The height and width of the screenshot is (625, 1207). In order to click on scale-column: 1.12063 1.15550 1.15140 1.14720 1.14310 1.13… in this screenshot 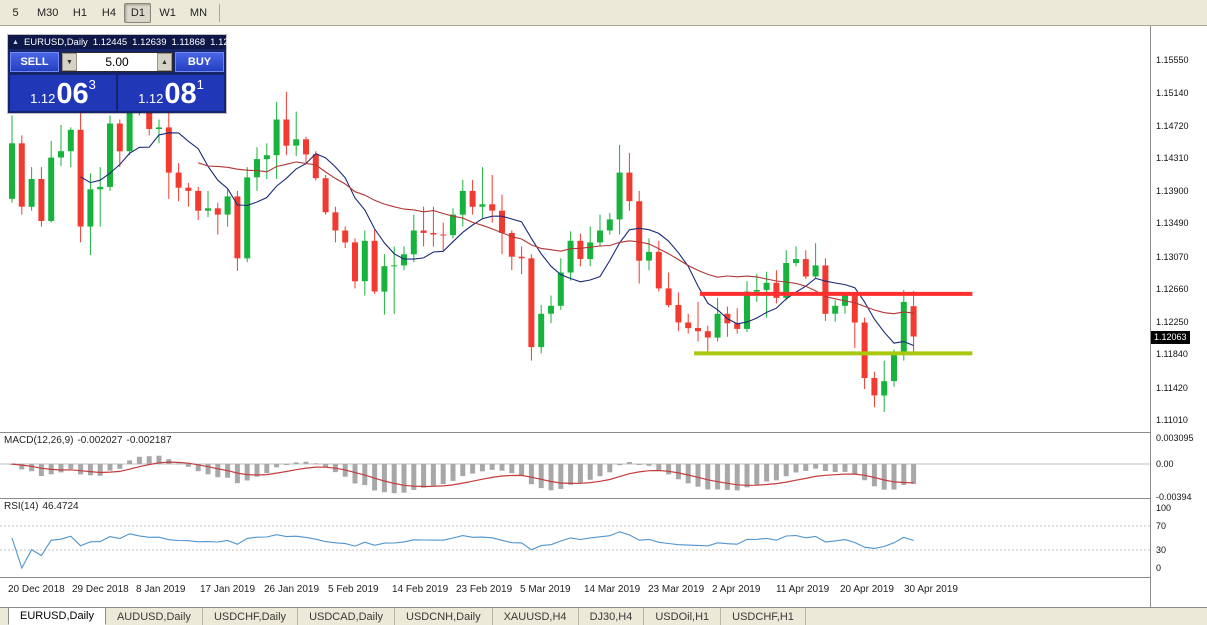, I will do `click(1179, 316)`.